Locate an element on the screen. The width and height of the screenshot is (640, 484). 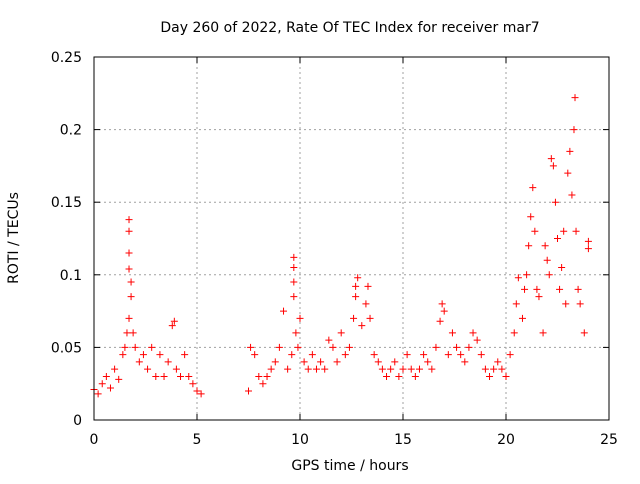
y-tick-label: 0.25 is located at coordinates (66, 58).